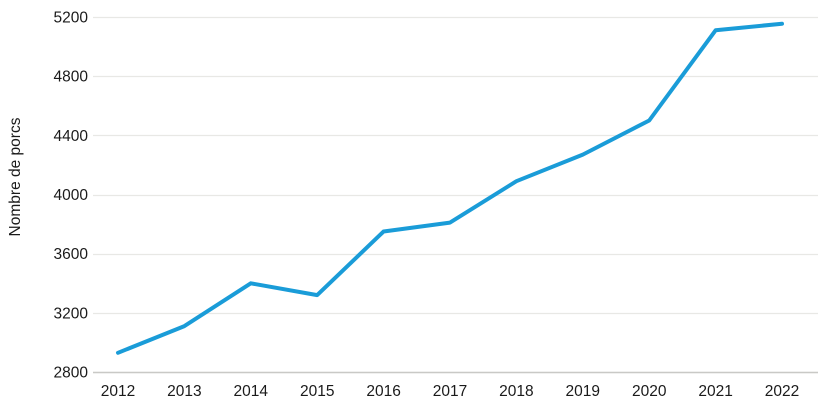 The image size is (820, 409). I want to click on x-tick-label: 2018, so click(516, 391).